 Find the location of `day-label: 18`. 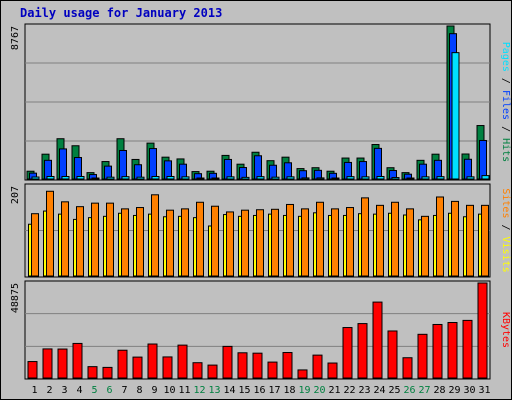

day-label: 18 is located at coordinates (289, 390).